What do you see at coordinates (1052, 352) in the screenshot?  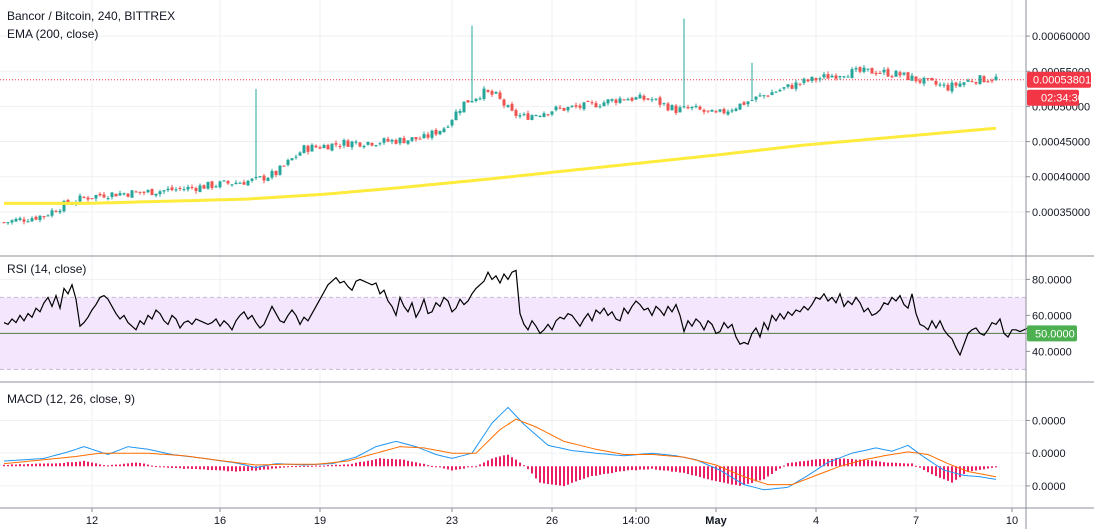 I see `rsi-tick-label: 40.0000` at bounding box center [1052, 352].